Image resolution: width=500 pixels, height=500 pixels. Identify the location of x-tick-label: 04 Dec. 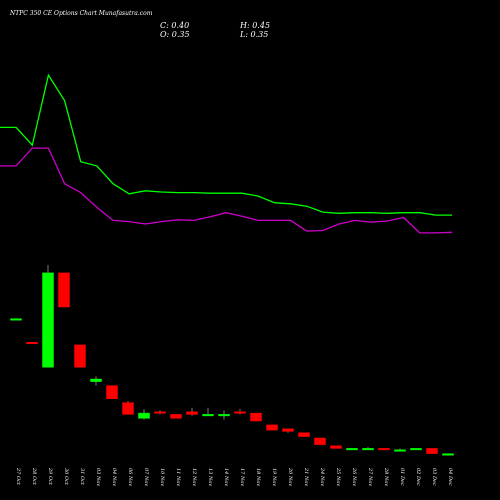
(450, 477).